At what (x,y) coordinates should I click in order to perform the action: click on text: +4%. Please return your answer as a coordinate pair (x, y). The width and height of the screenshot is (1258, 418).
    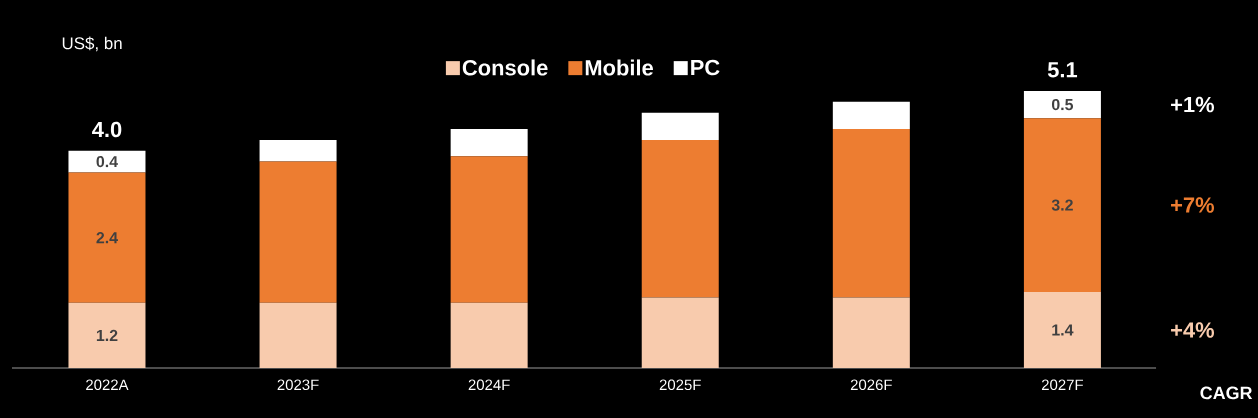
    Looking at the image, I should click on (1193, 330).